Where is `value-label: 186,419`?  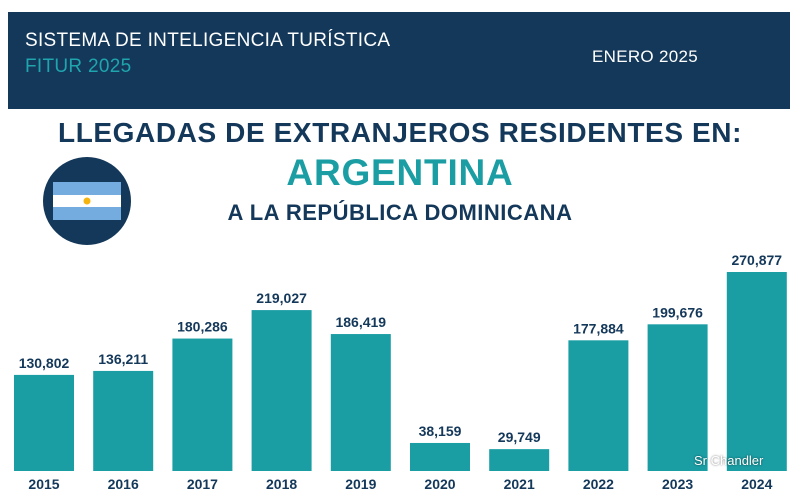
value-label: 186,419 is located at coordinates (360, 322).